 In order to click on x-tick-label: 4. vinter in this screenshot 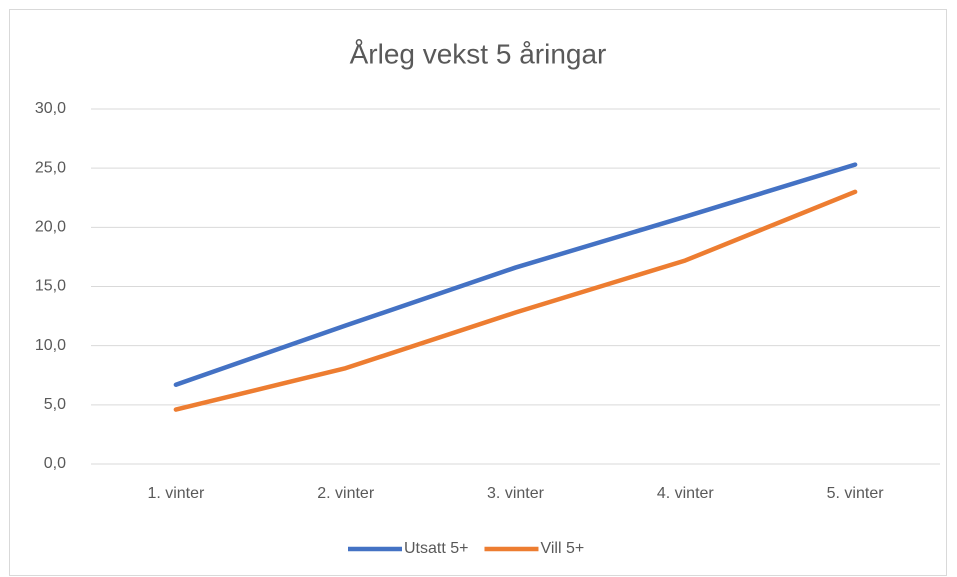, I will do `click(686, 493)`.